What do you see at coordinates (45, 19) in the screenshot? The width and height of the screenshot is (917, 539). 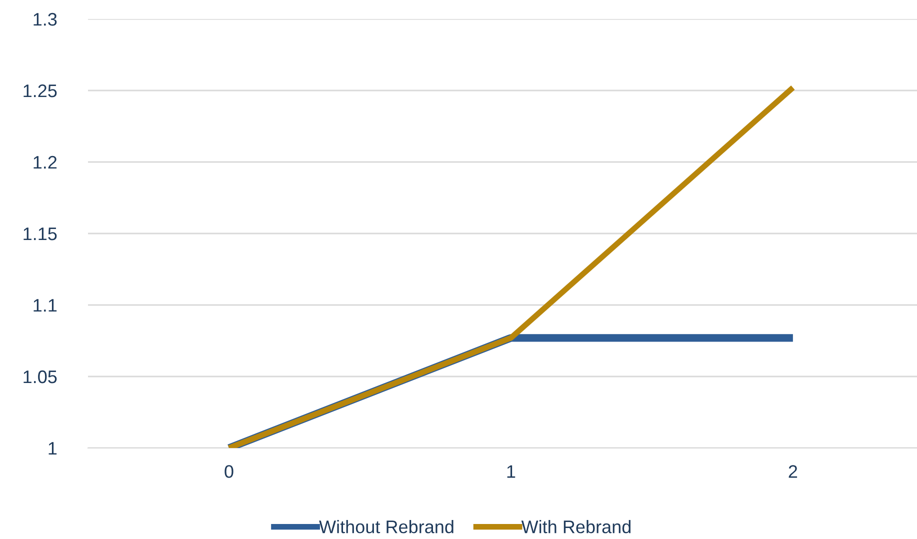 I see `y-tick-label: 1.3` at bounding box center [45, 19].